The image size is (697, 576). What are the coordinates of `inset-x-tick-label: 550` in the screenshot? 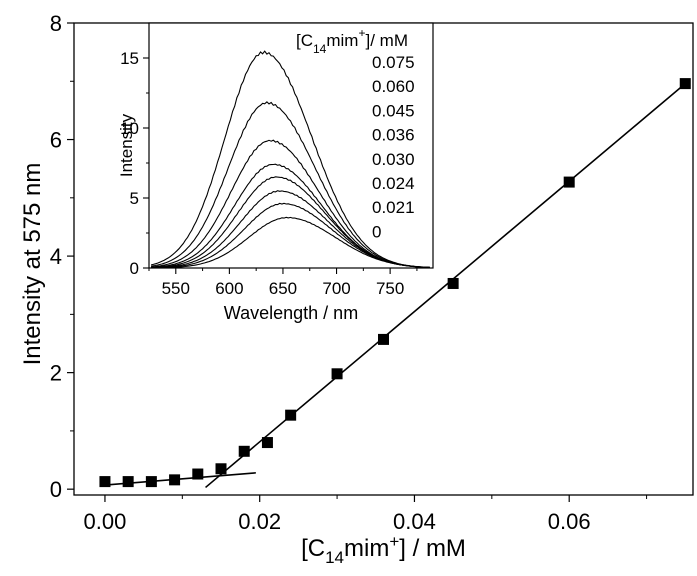 It's located at (176, 288).